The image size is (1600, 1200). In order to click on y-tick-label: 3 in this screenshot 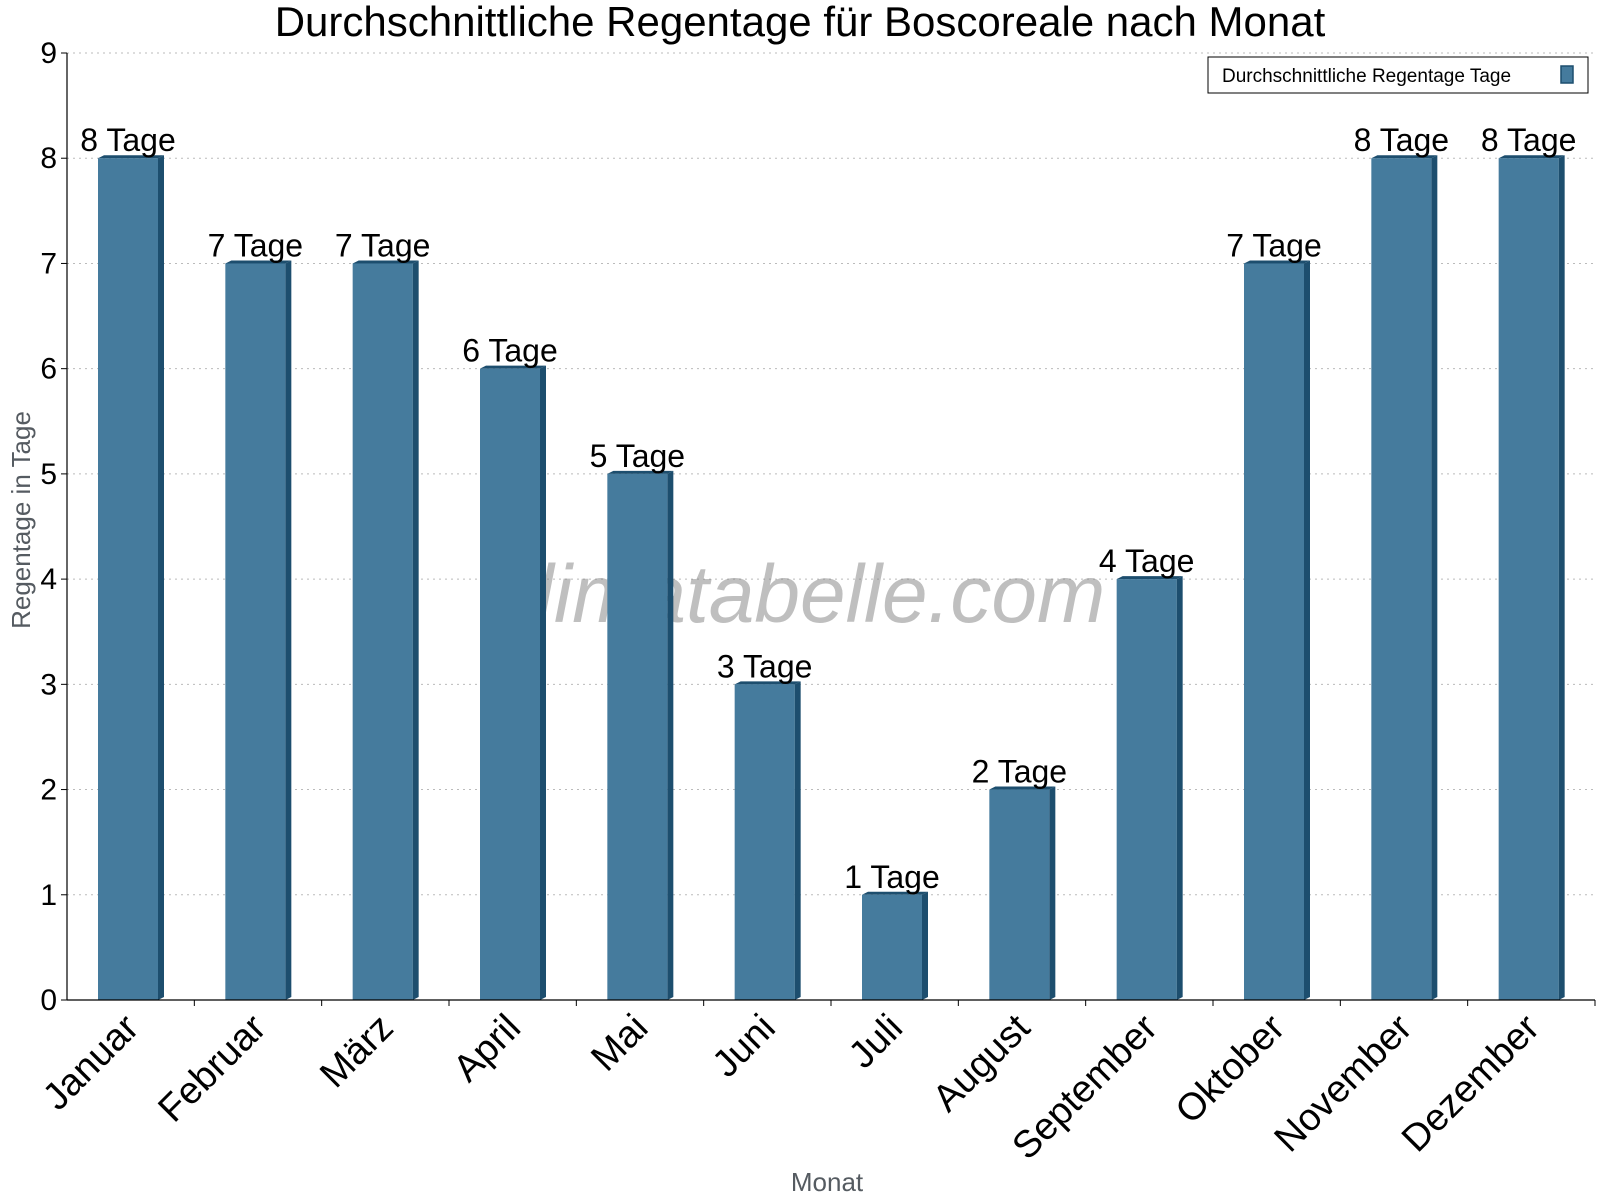, I will do `click(48, 684)`.